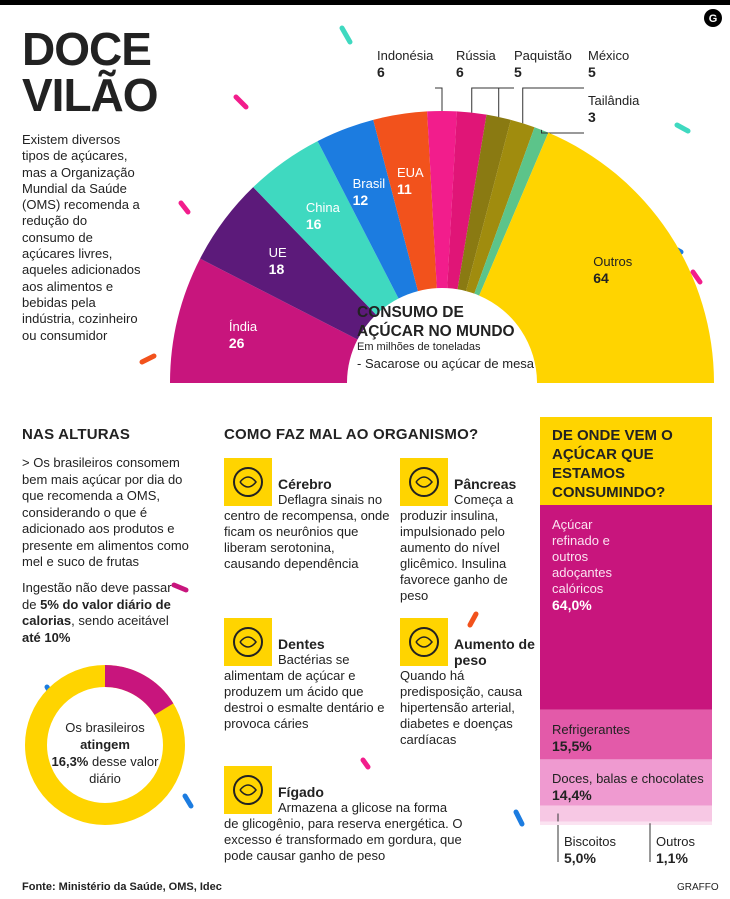 The image size is (730, 899). What do you see at coordinates (405, 64) in the screenshot?
I see `segment-label: Indonésia 6` at bounding box center [405, 64].